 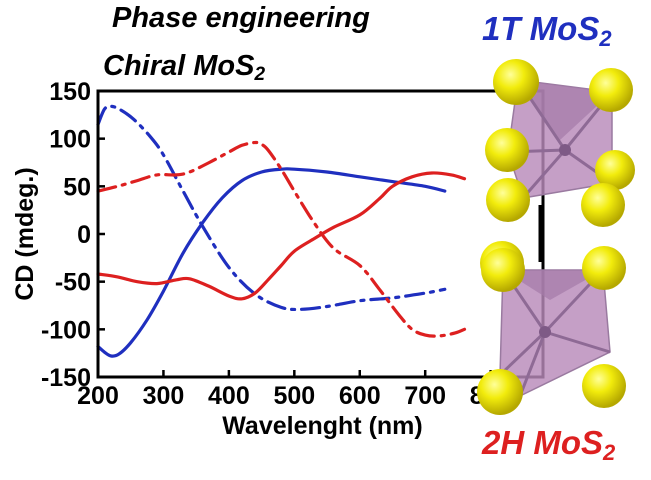 I want to click on x-tick-label: 700, so click(x=425, y=396).